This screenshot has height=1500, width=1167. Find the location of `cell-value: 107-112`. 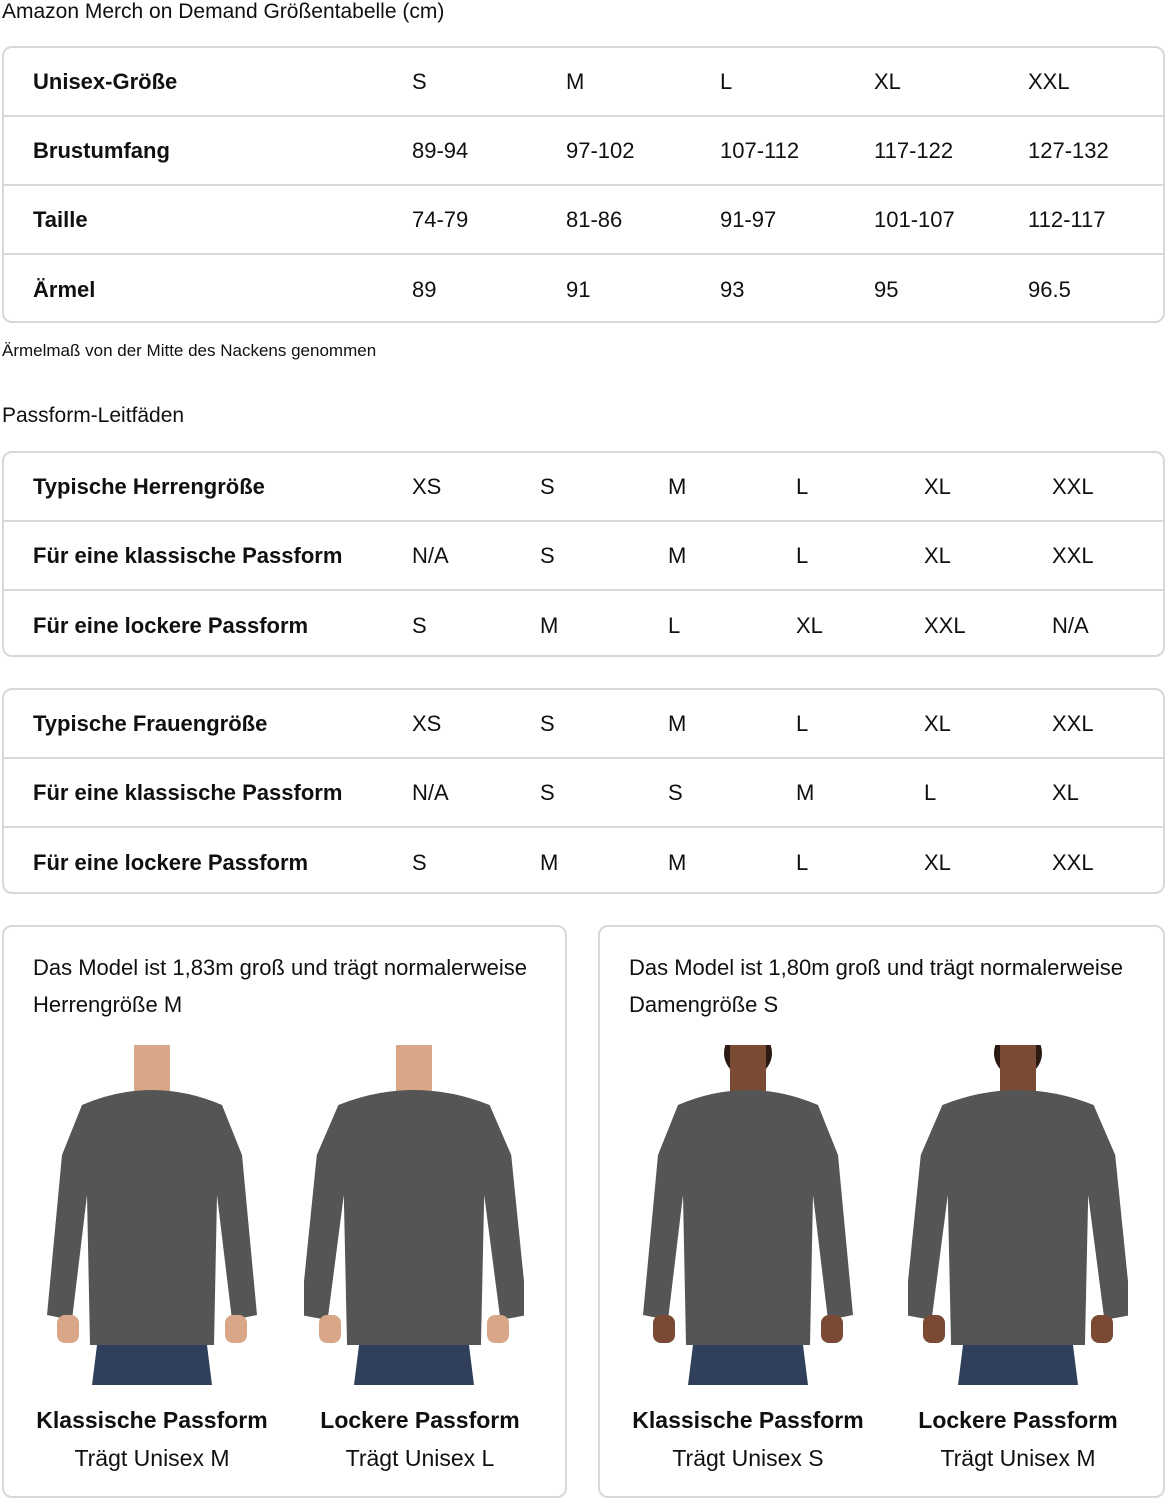

cell-value: 107-112 is located at coordinates (760, 150).